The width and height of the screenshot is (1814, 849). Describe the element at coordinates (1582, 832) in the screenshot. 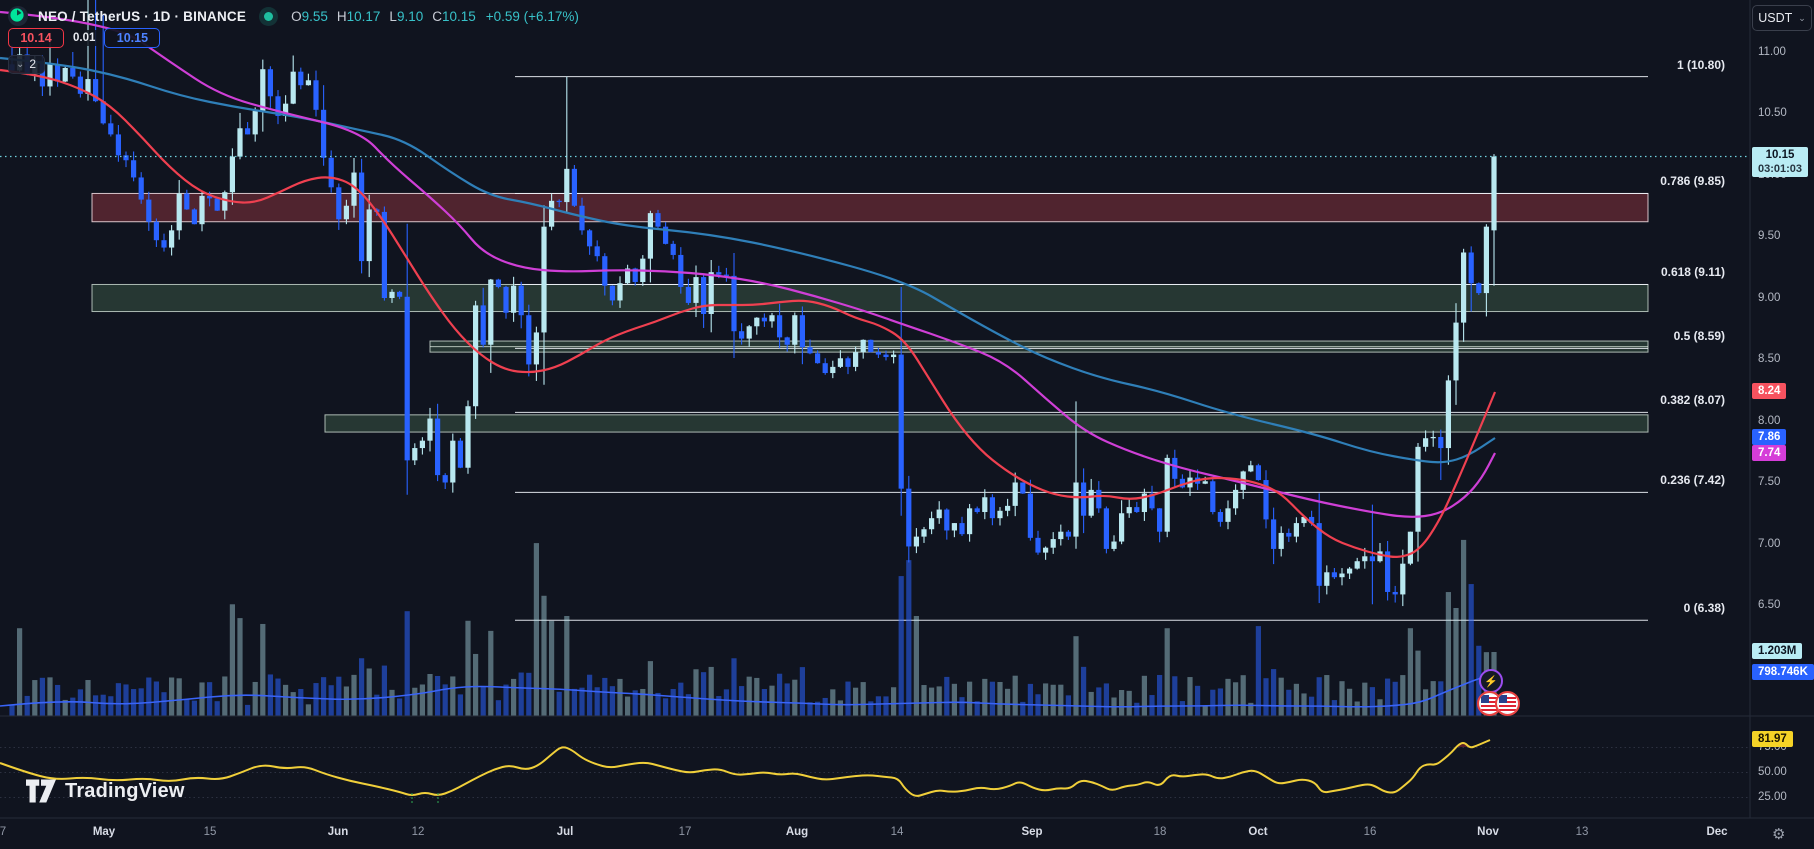

I see `time-axis-label: 13` at that location.